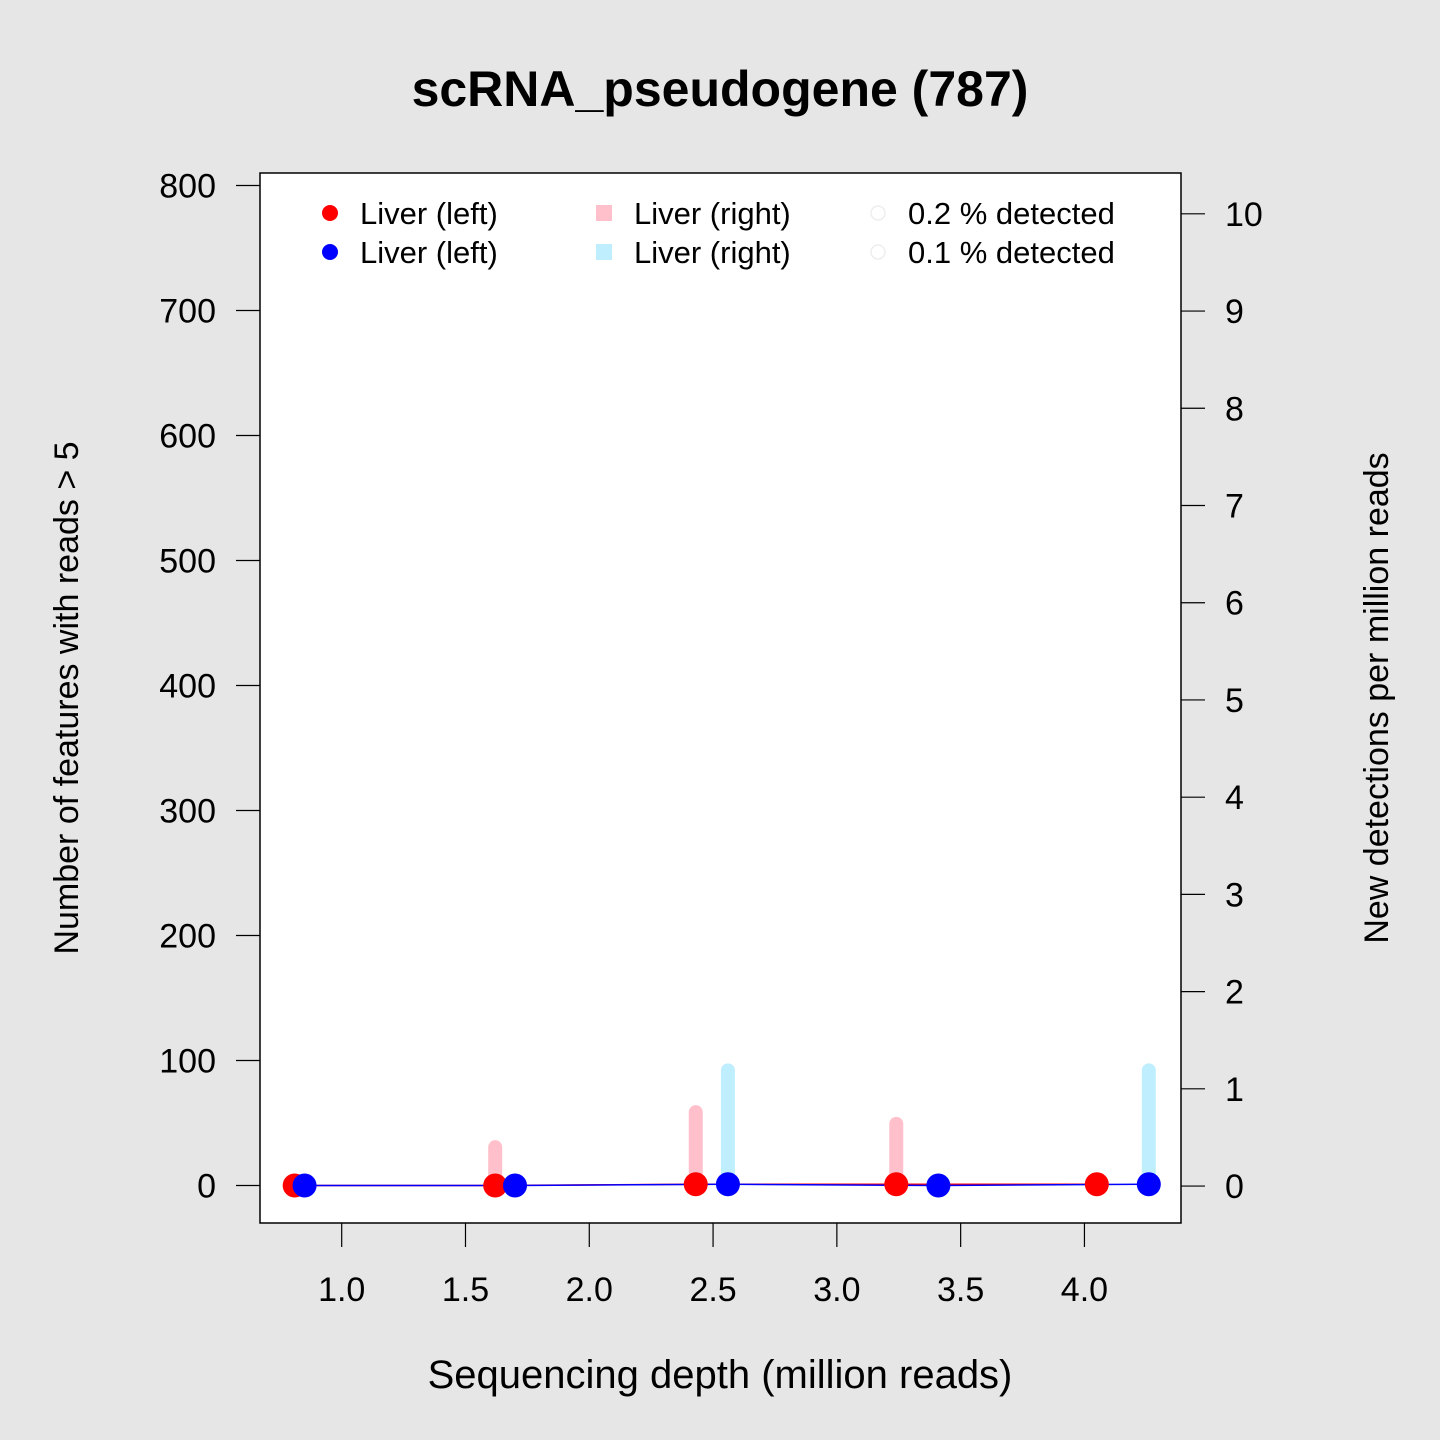 This screenshot has width=1440, height=1440. Describe the element at coordinates (1234, 507) in the screenshot. I see `y2-tick-label: 7` at that location.